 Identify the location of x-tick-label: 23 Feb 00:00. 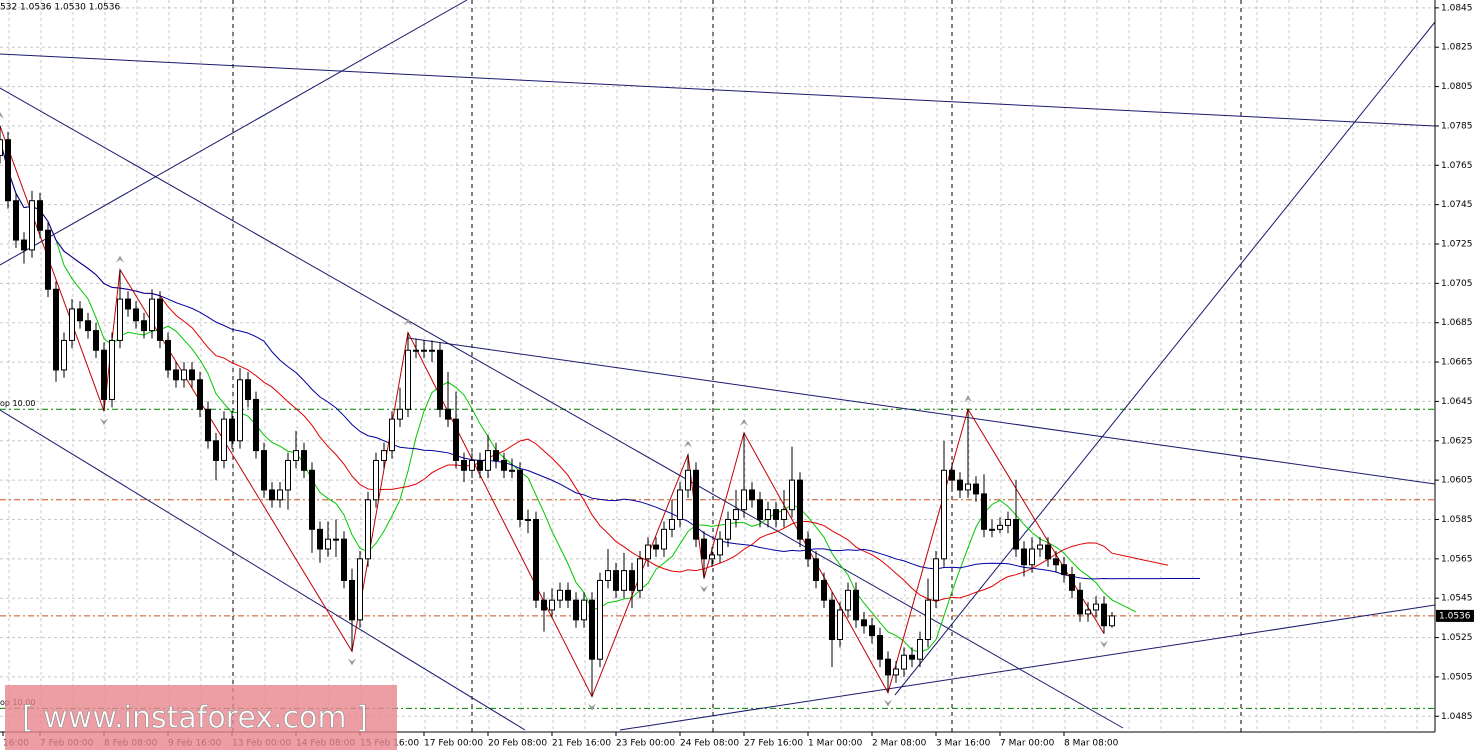
(645, 744).